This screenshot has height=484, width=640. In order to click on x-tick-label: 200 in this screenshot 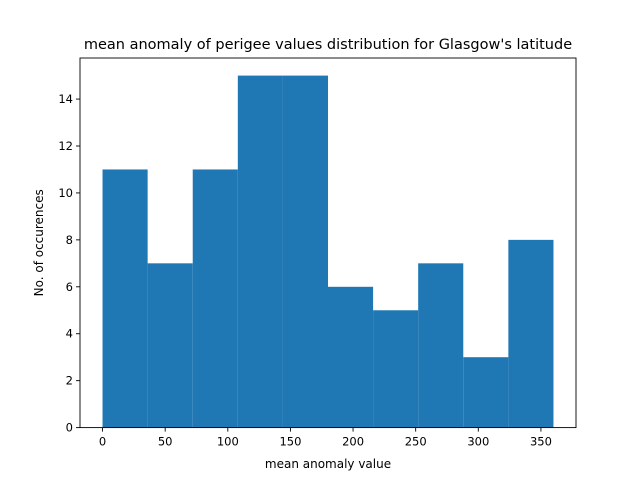, I will do `click(353, 442)`.